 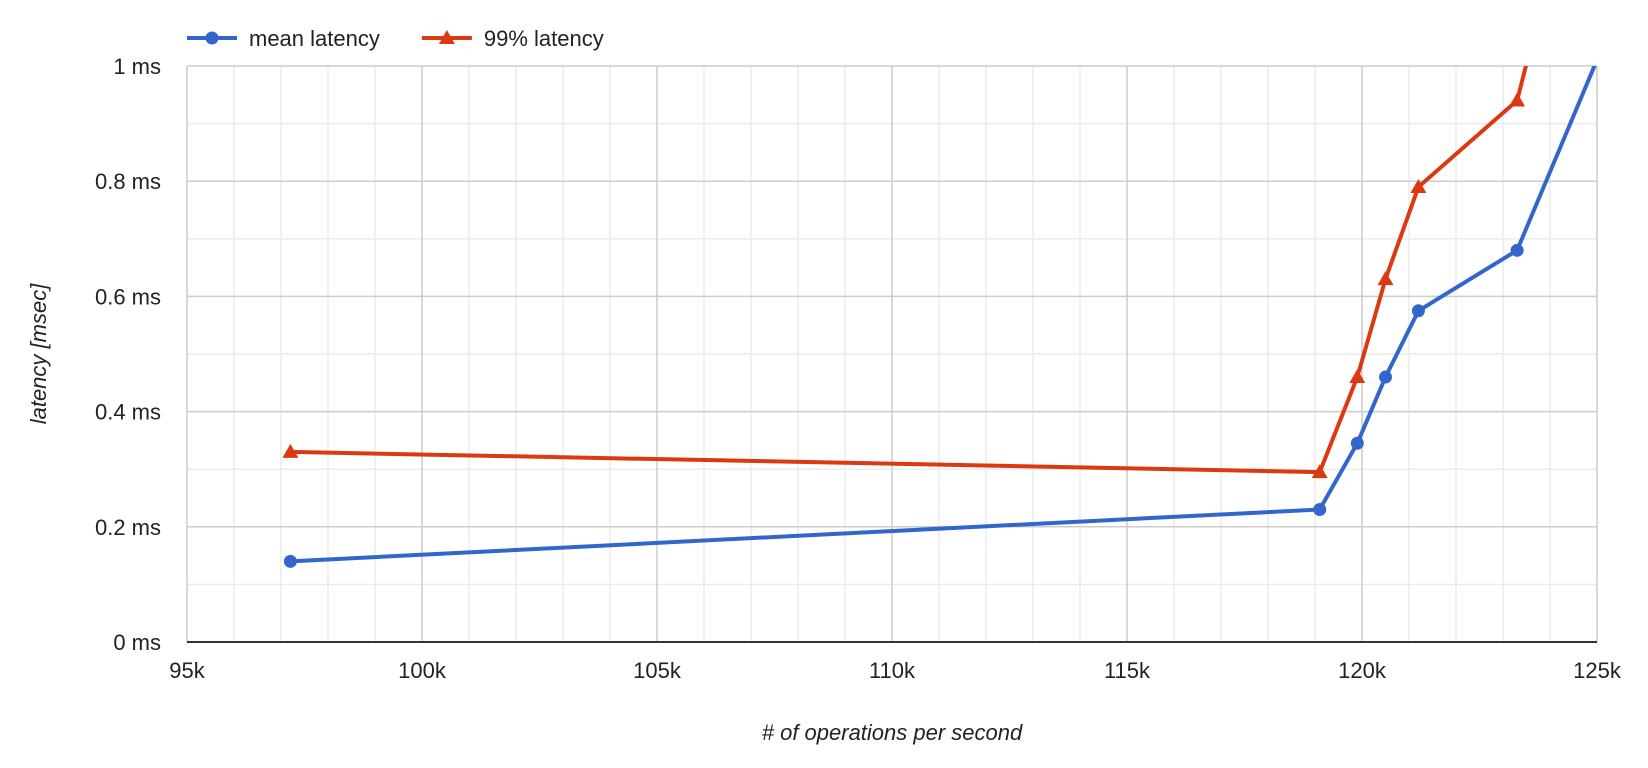 I want to click on y-axis-title: latency [msec], so click(x=38, y=353).